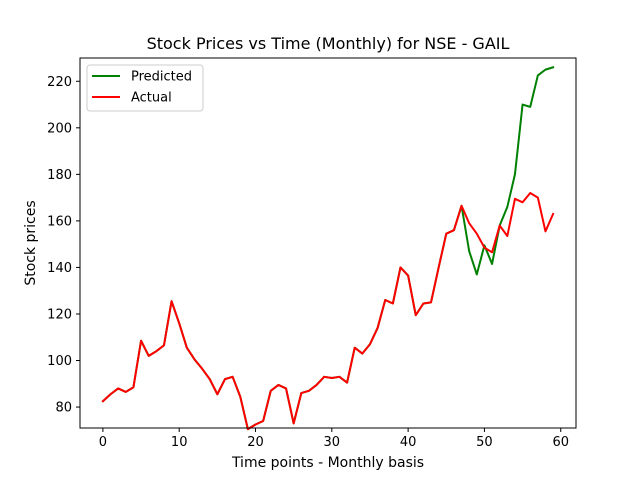  I want to click on legend-predicted-label: Predicted, so click(161, 77).